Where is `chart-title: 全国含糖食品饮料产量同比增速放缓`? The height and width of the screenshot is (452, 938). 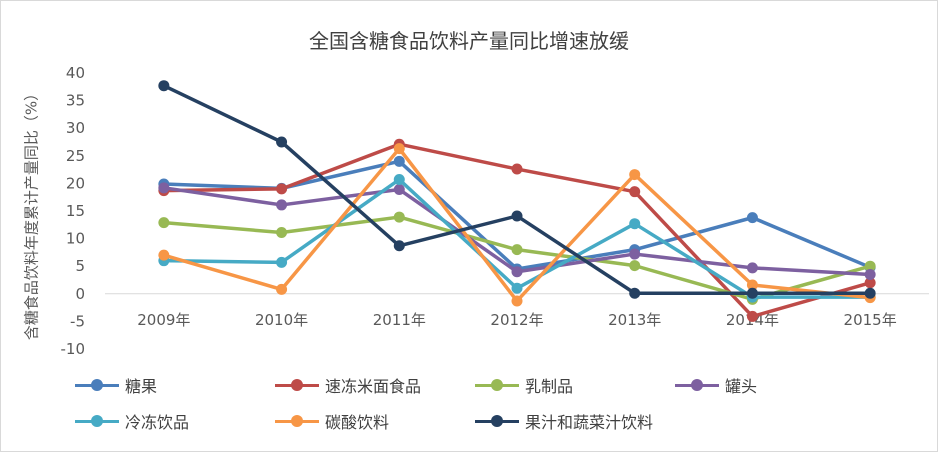 chart-title: 全国含糖食品饮料产量同比增速放缓 is located at coordinates (469, 41).